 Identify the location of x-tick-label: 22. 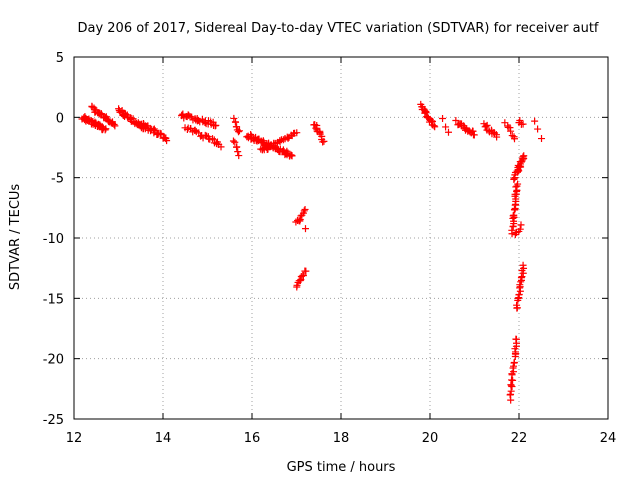
(519, 438).